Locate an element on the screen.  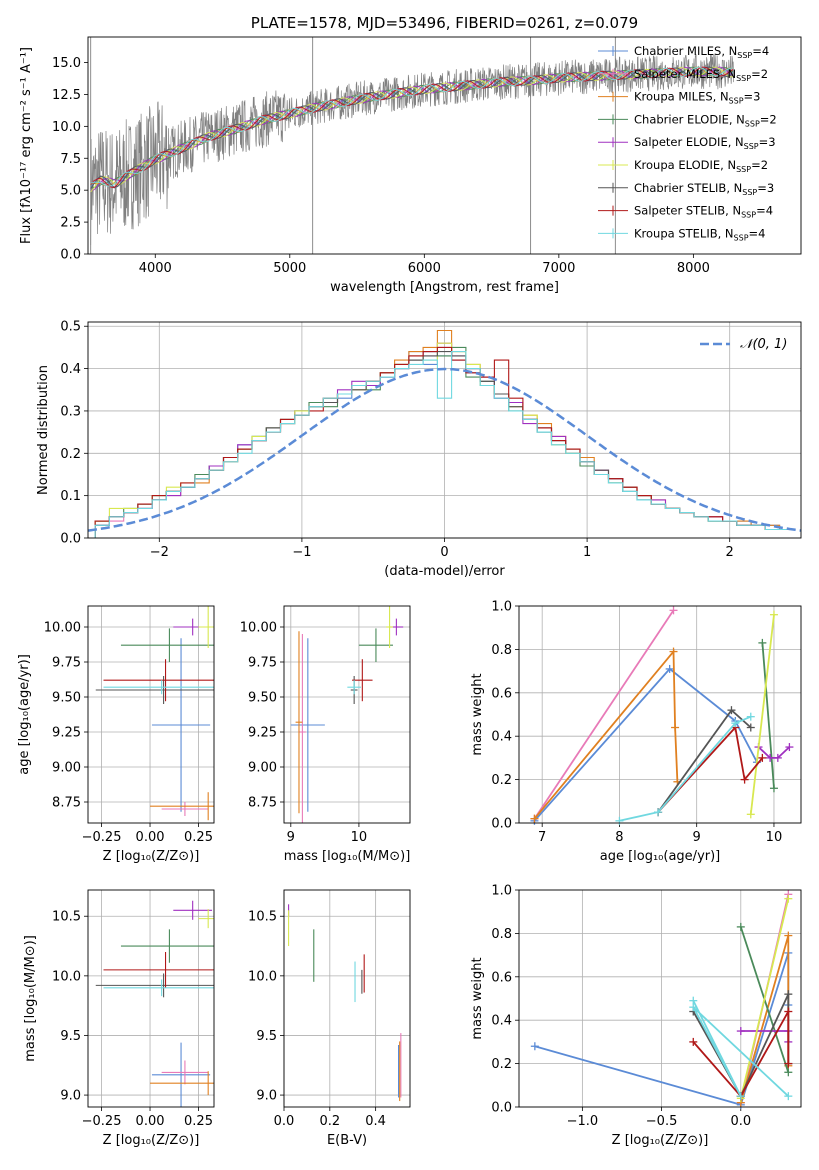
x-tick-label: −0.5 is located at coordinates (662, 1121).